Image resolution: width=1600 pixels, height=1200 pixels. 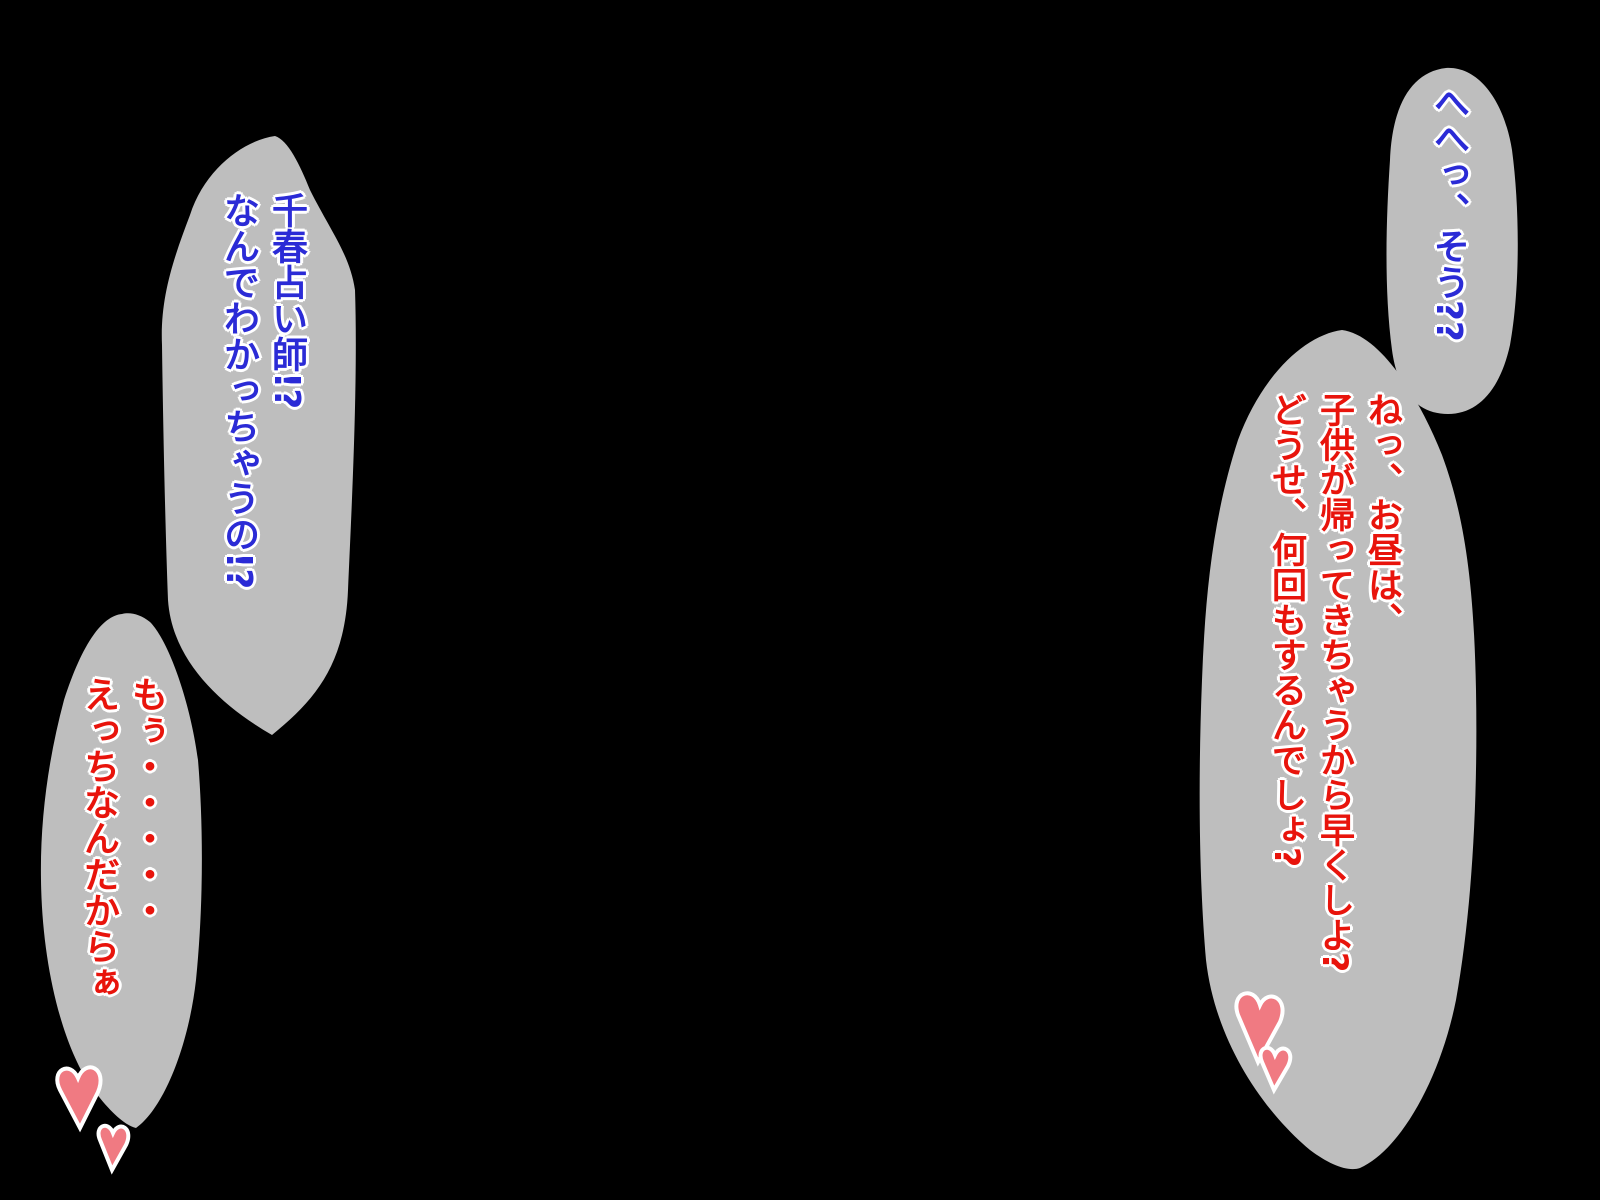 I want to click on dialogue-line: へへっ、そう??, so click(x=1448, y=213).